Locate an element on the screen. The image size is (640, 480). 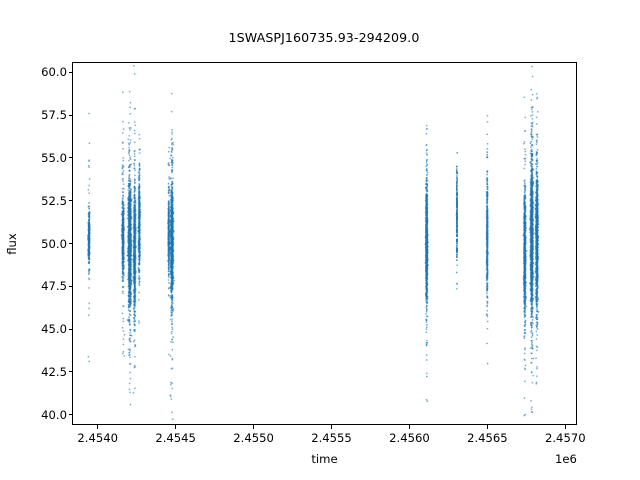
y-tick-label: 45.0 is located at coordinates (54, 329).